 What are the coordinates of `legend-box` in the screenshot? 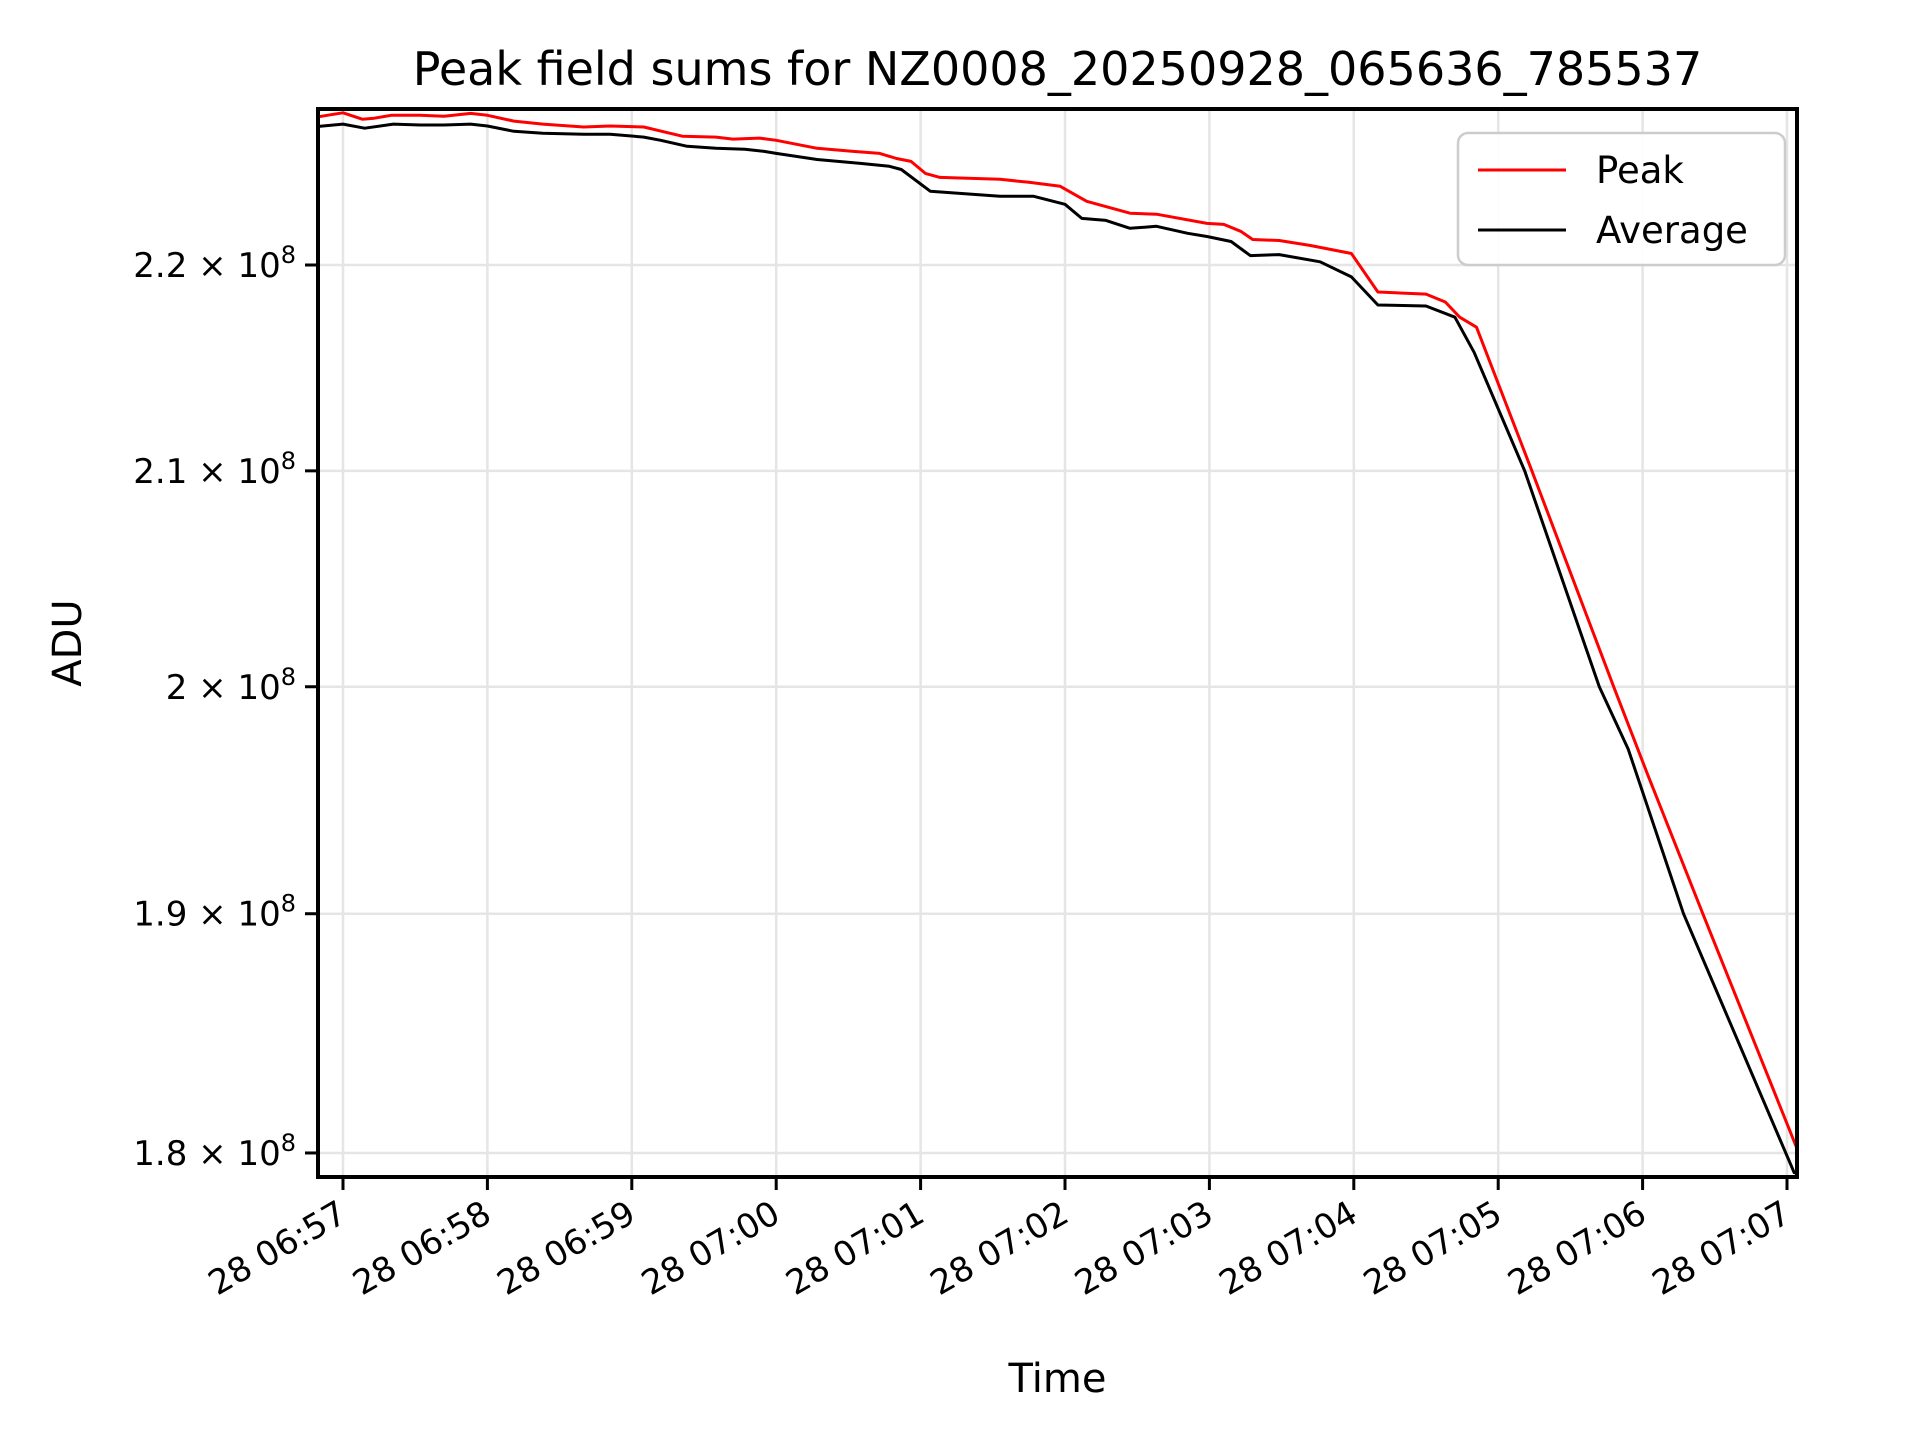 It's located at (1621, 199).